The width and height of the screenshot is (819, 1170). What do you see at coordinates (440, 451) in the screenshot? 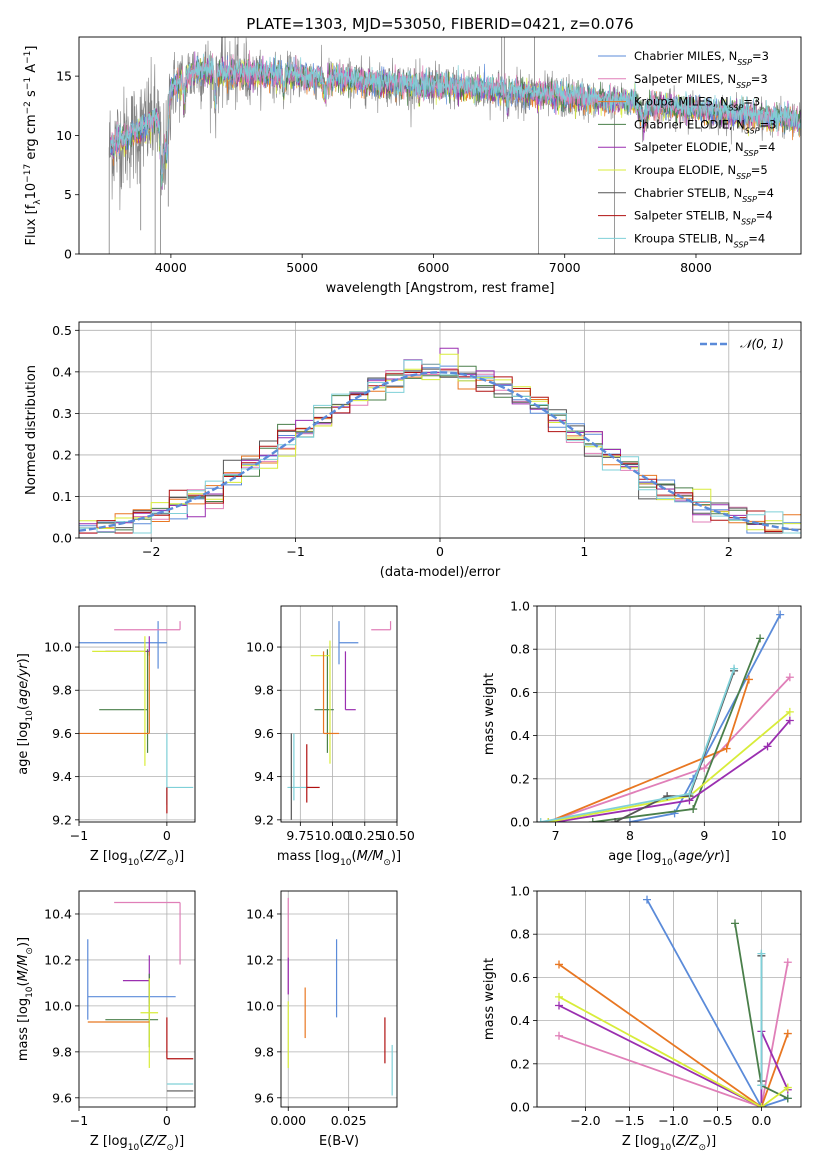
I see `normal-curve` at bounding box center [440, 451].